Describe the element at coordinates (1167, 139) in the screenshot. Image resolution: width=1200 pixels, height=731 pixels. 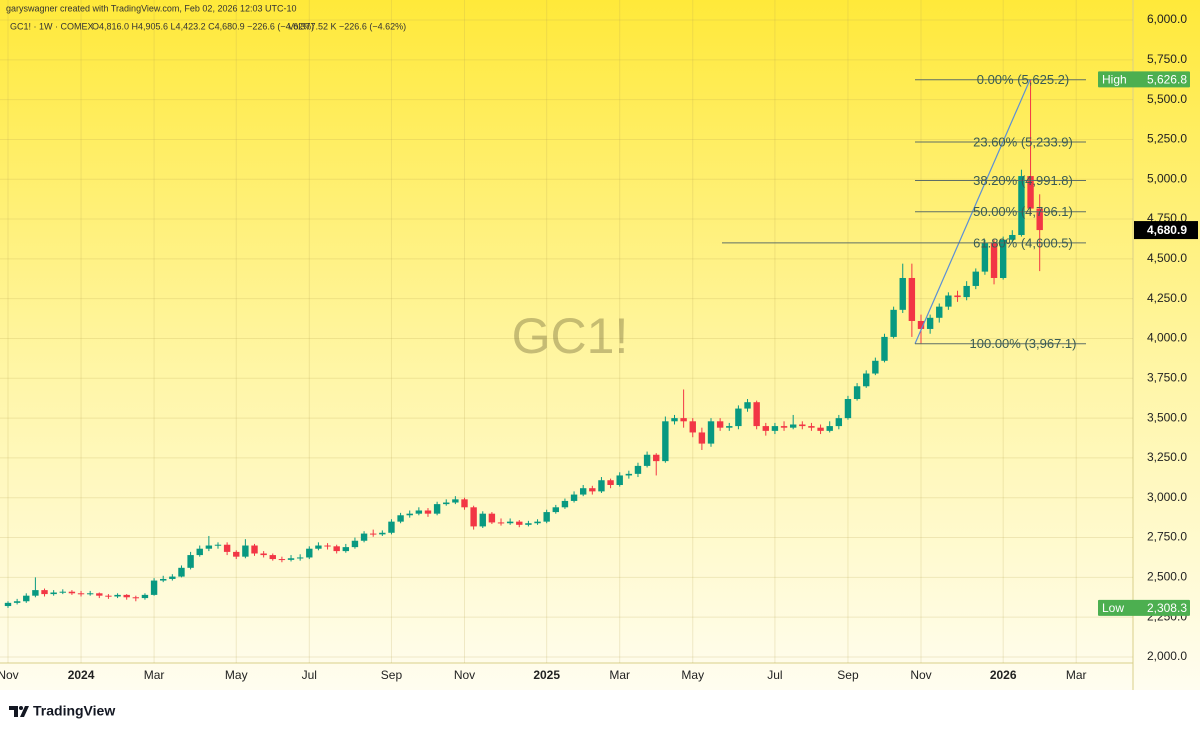
I see `y-tick-label: 5,250.0` at that location.